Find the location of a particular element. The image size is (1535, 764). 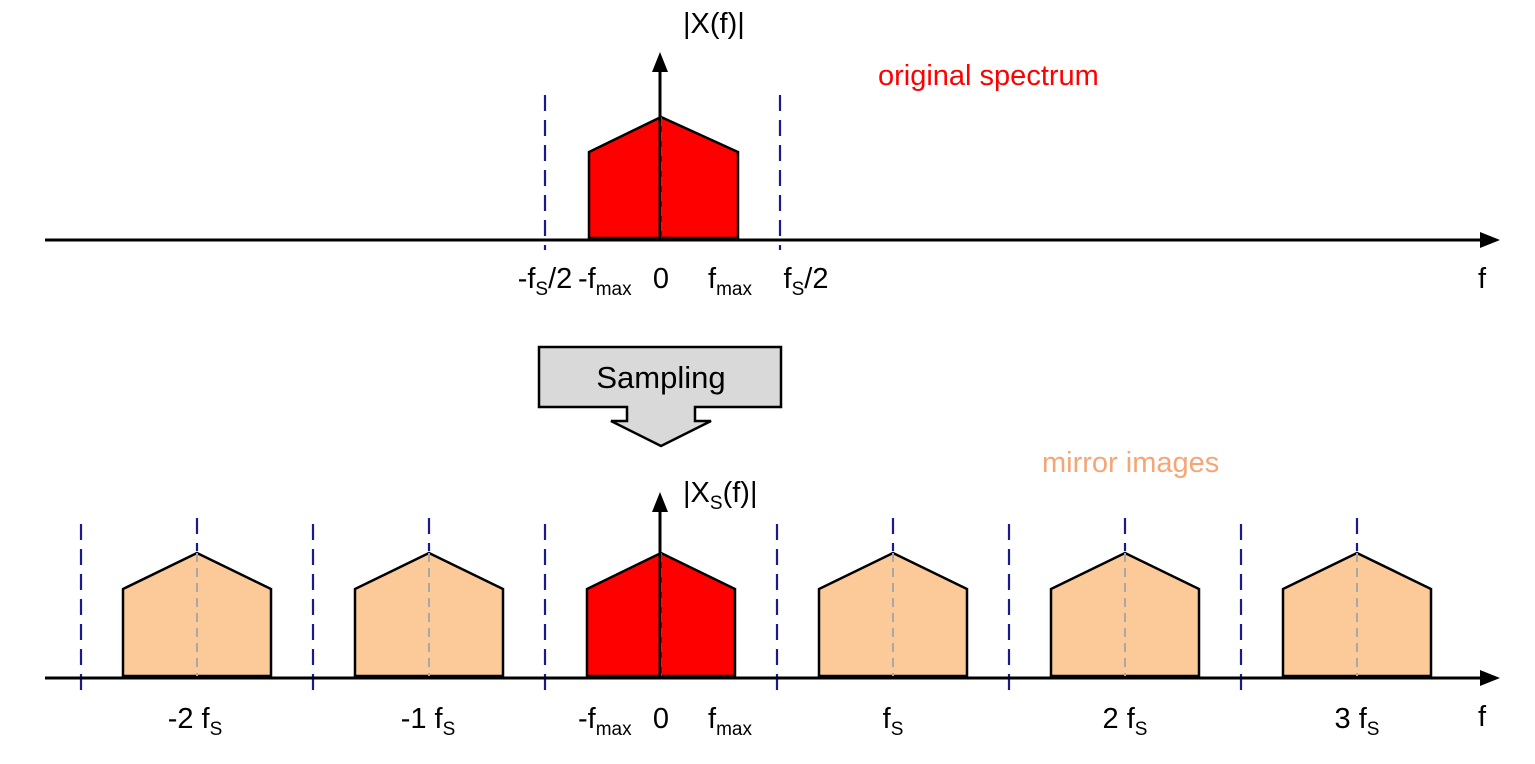

bottom-y-axis-label: |XS(f)| is located at coordinates (720, 495).